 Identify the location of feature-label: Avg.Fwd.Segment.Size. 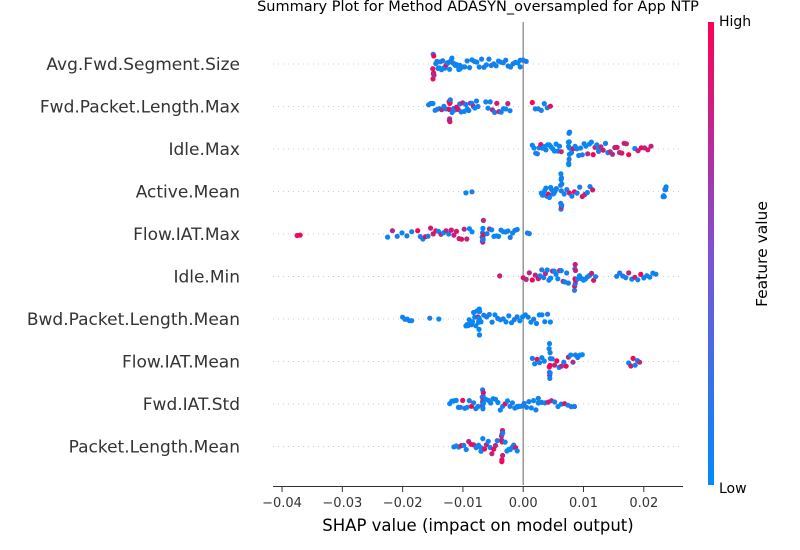
(143, 65).